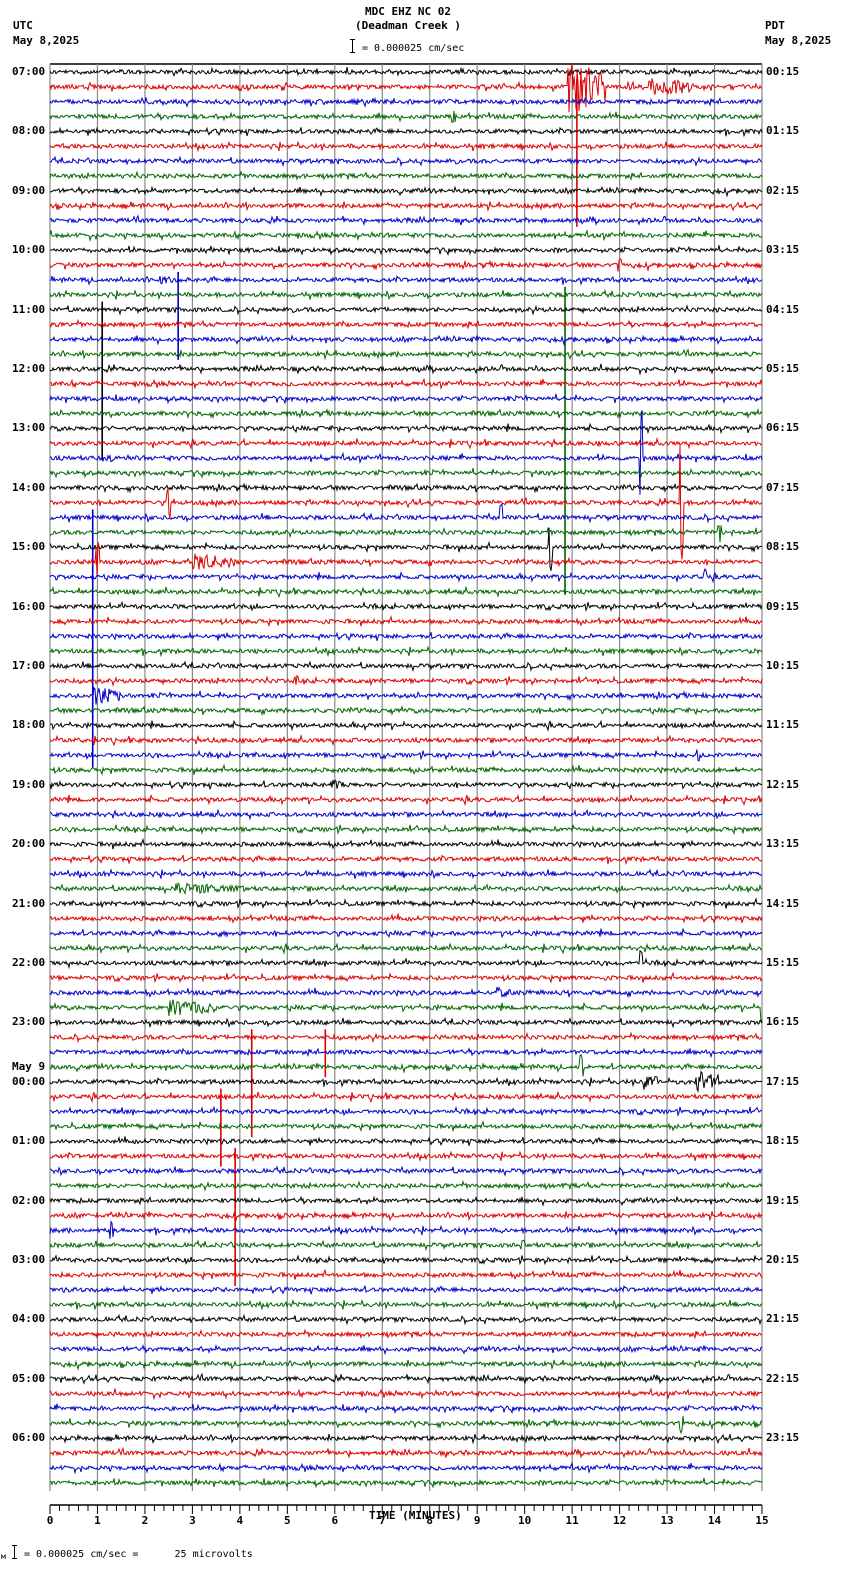  Describe the element at coordinates (783, 784) in the screenshot. I see `pdt-hour-label: 12:15` at that location.